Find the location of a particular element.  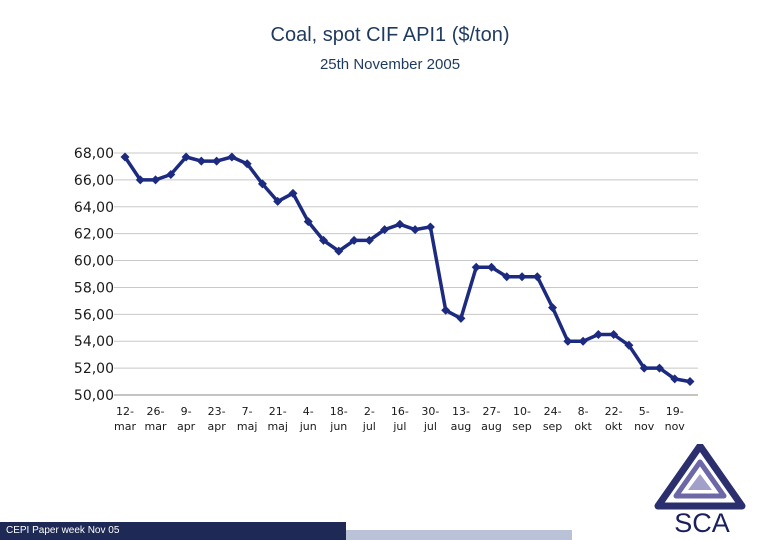

footer-bar is located at coordinates (173, 531).